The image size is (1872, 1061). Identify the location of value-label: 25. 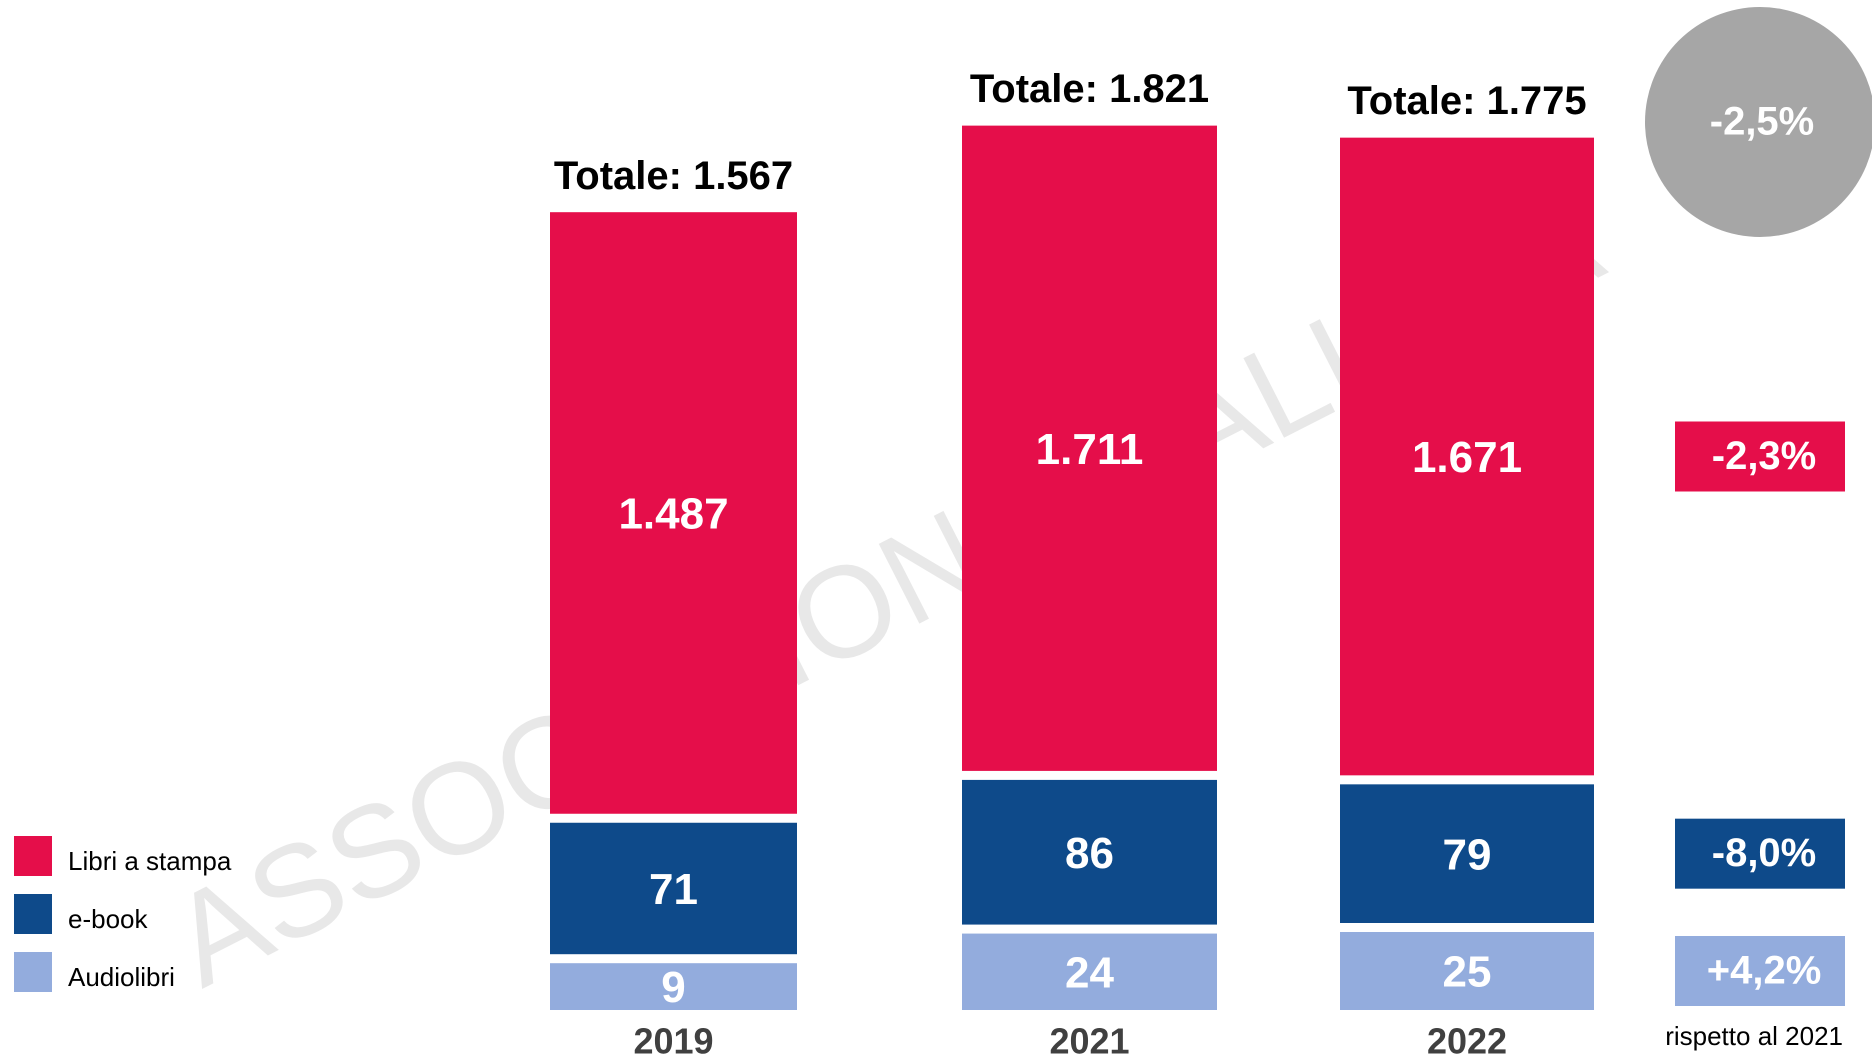
(1467, 972).